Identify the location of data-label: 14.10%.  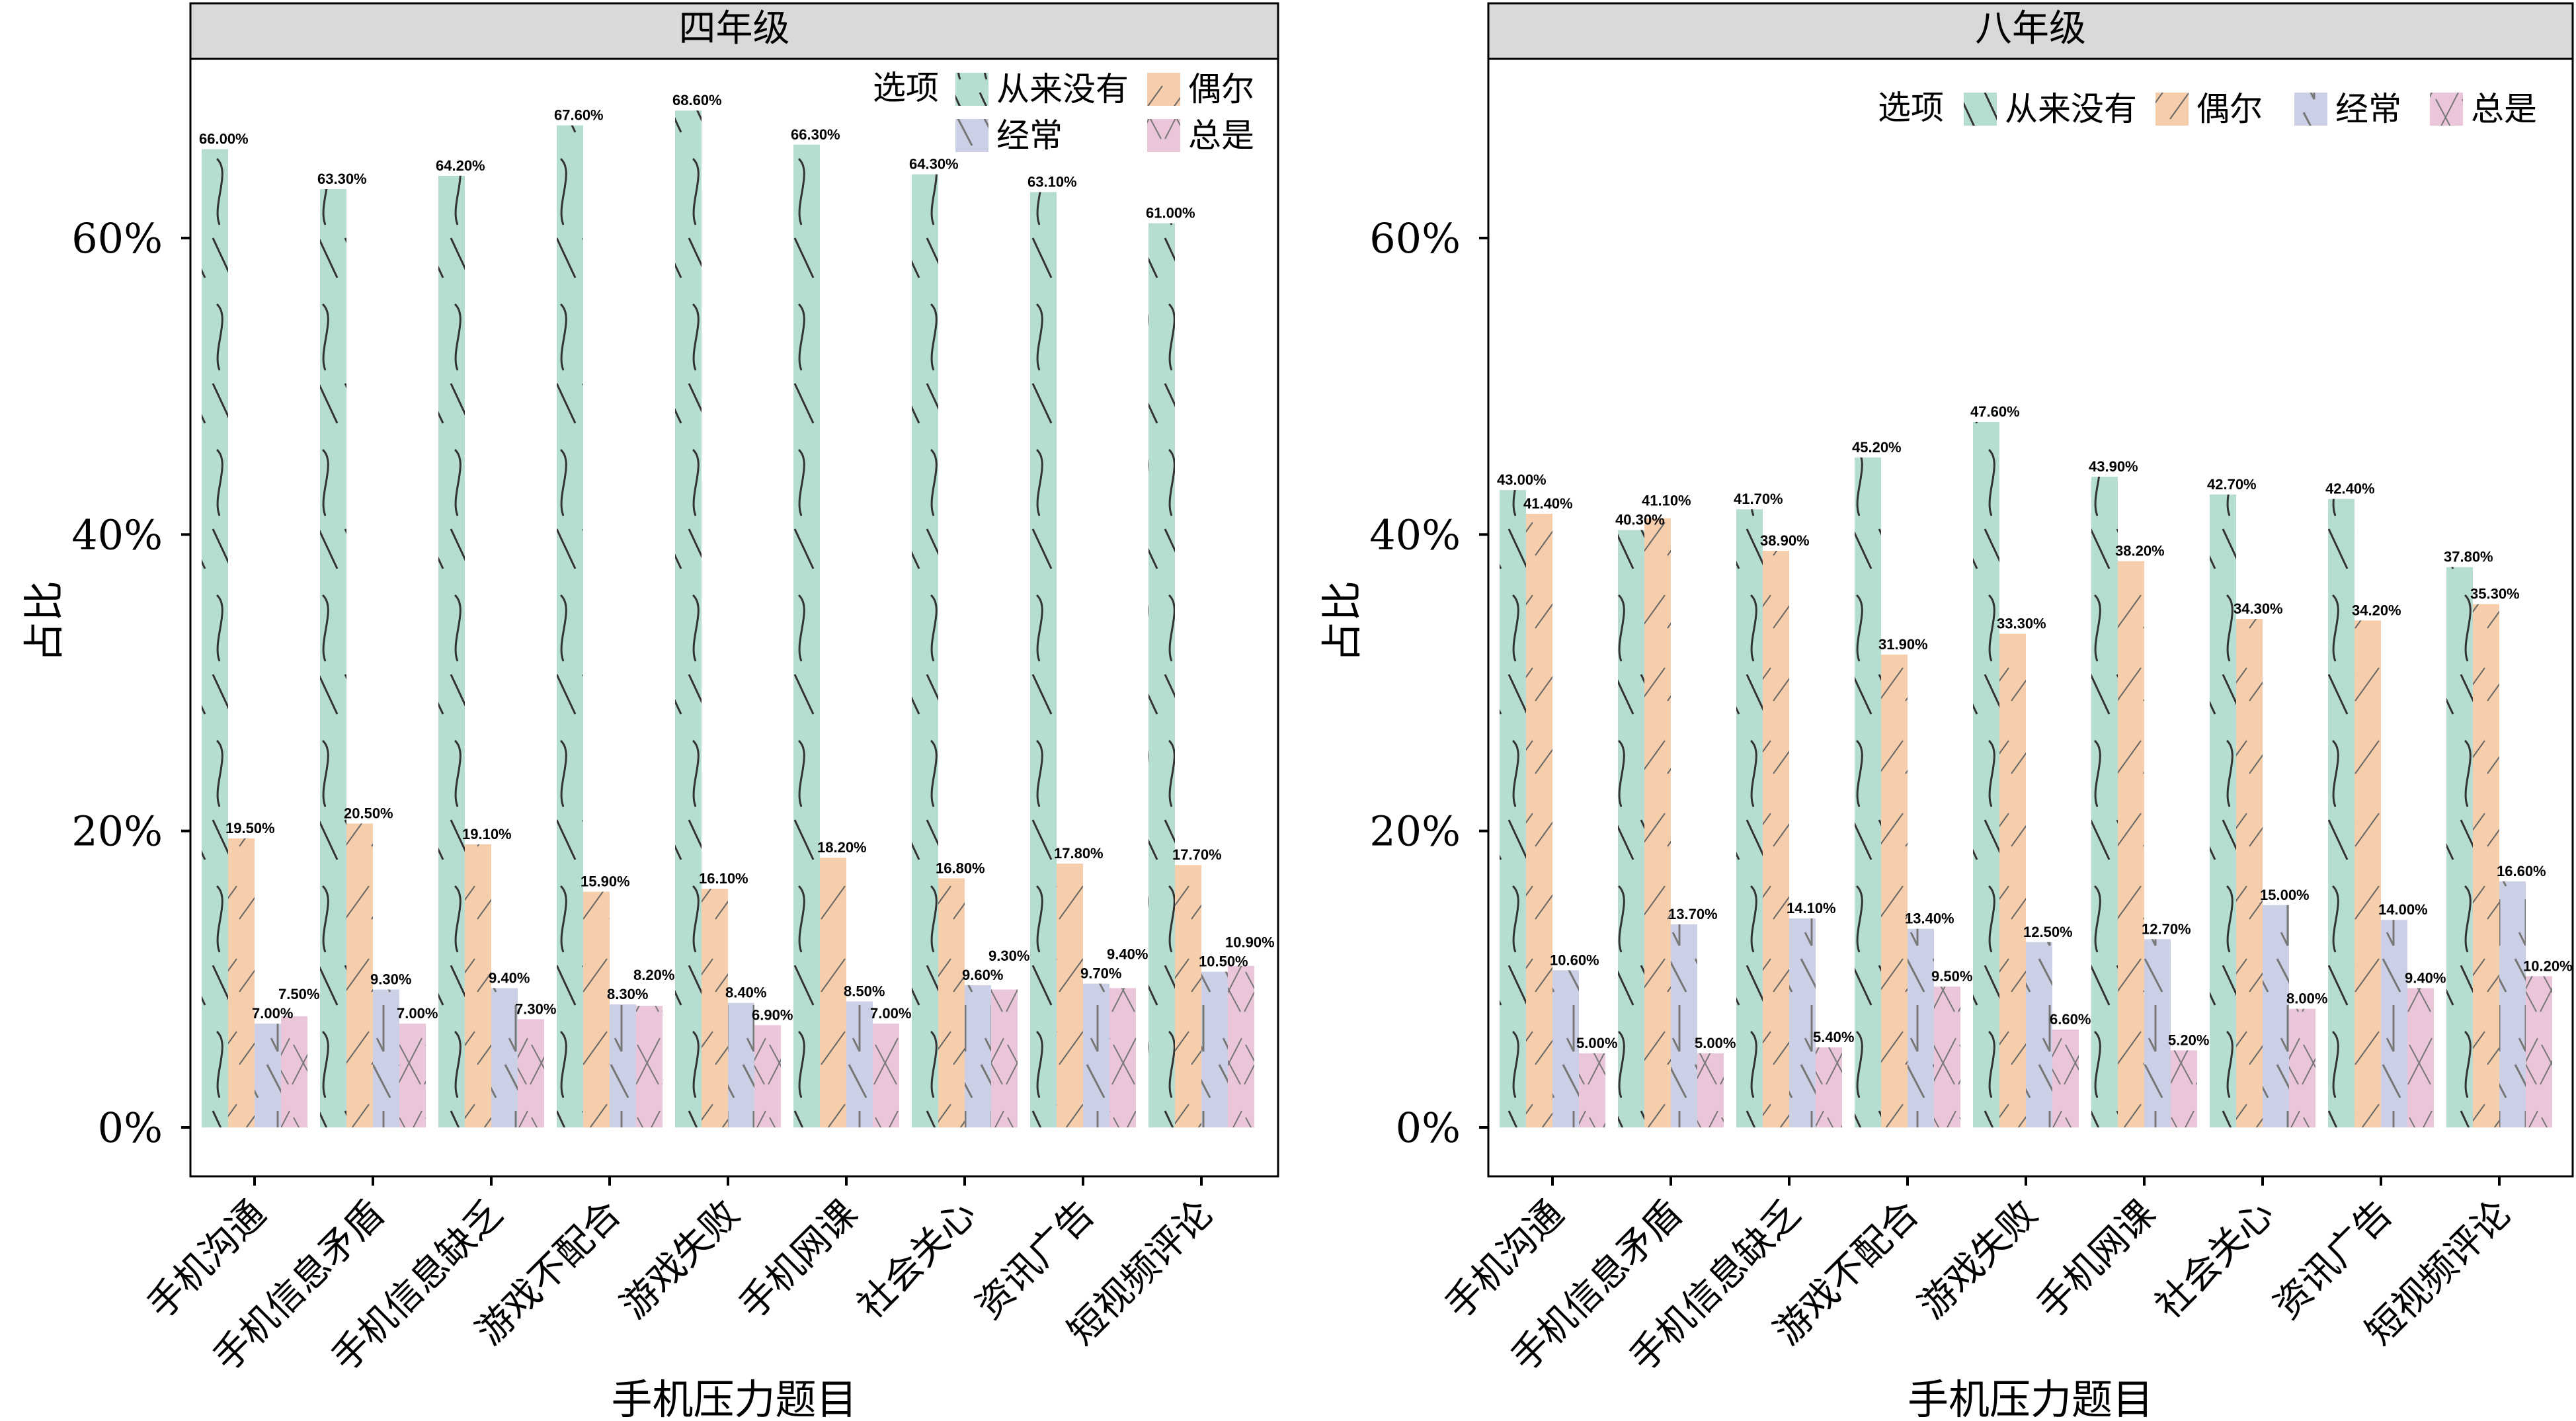
(1812, 908).